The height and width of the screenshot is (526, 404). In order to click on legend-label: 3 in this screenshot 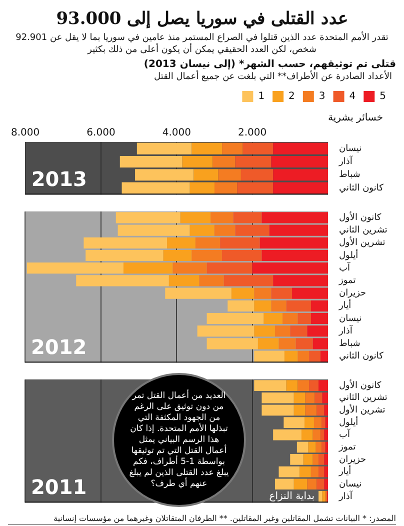, I will do `click(322, 96)`.